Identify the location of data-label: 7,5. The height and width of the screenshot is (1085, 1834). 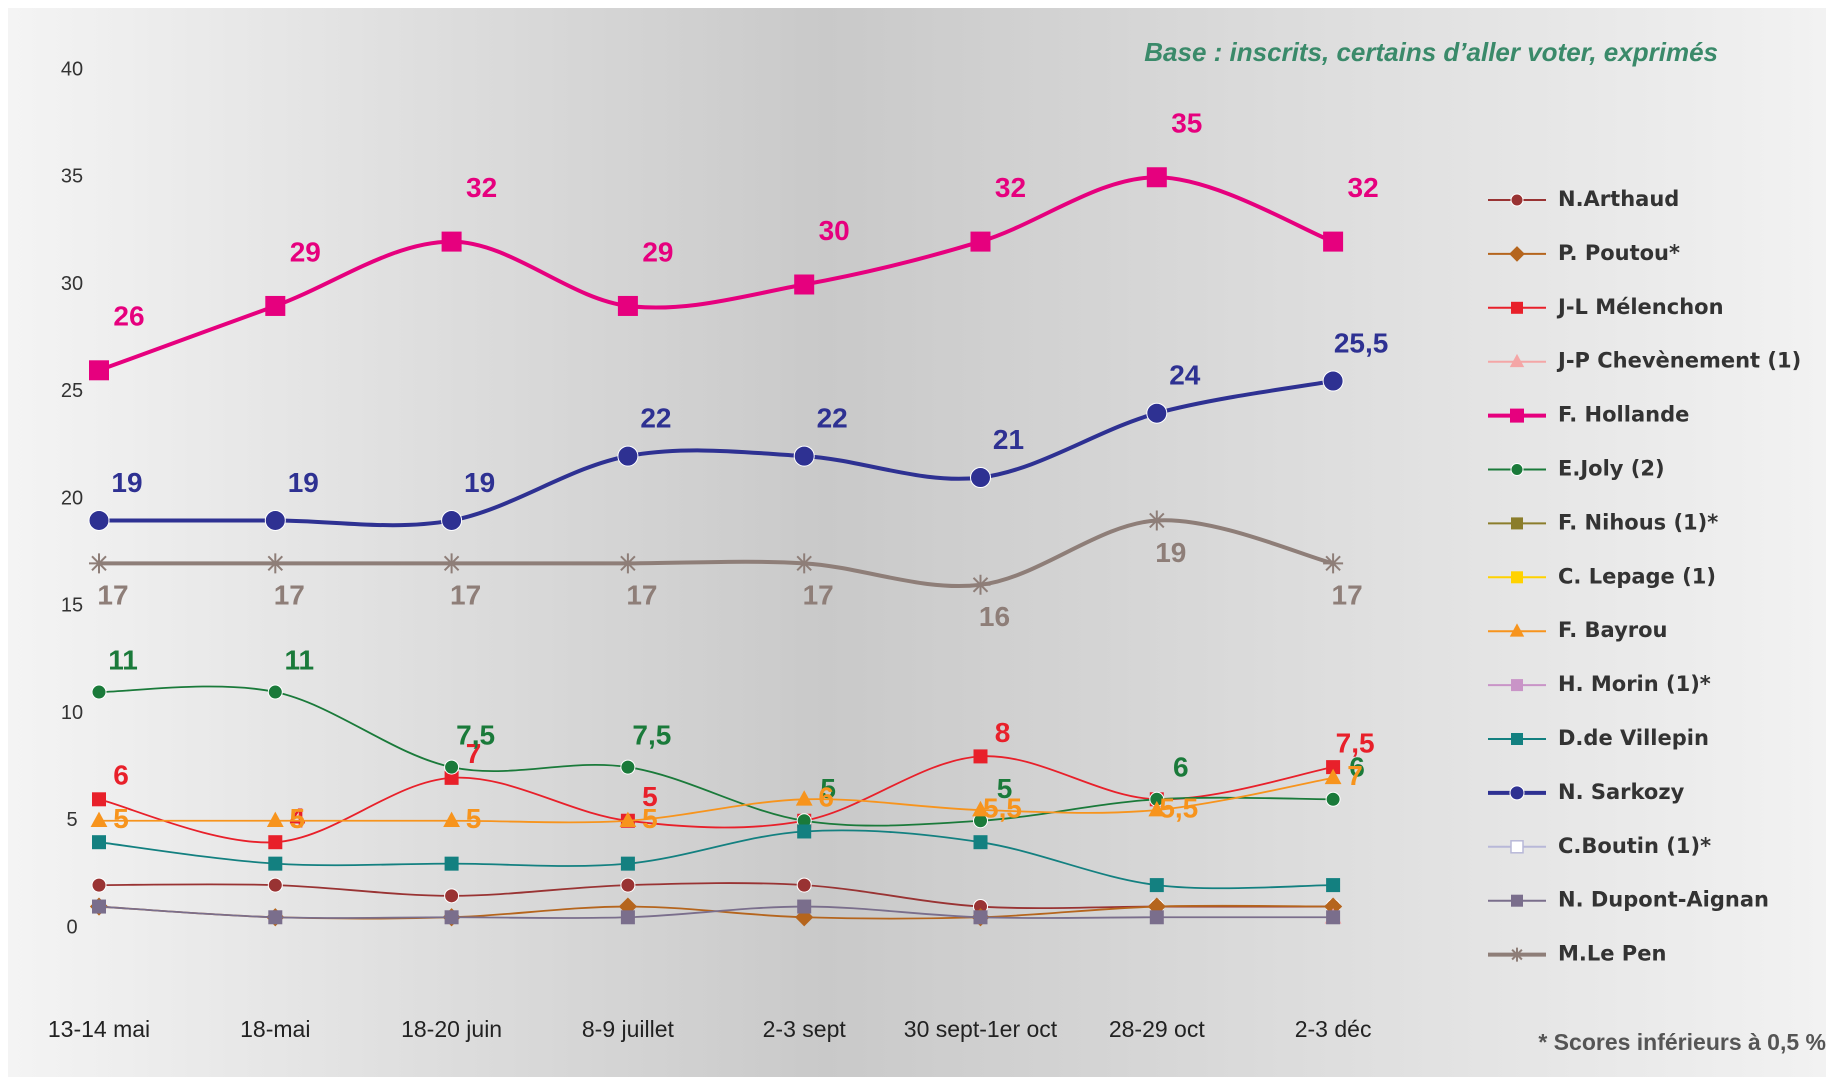
(475, 735).